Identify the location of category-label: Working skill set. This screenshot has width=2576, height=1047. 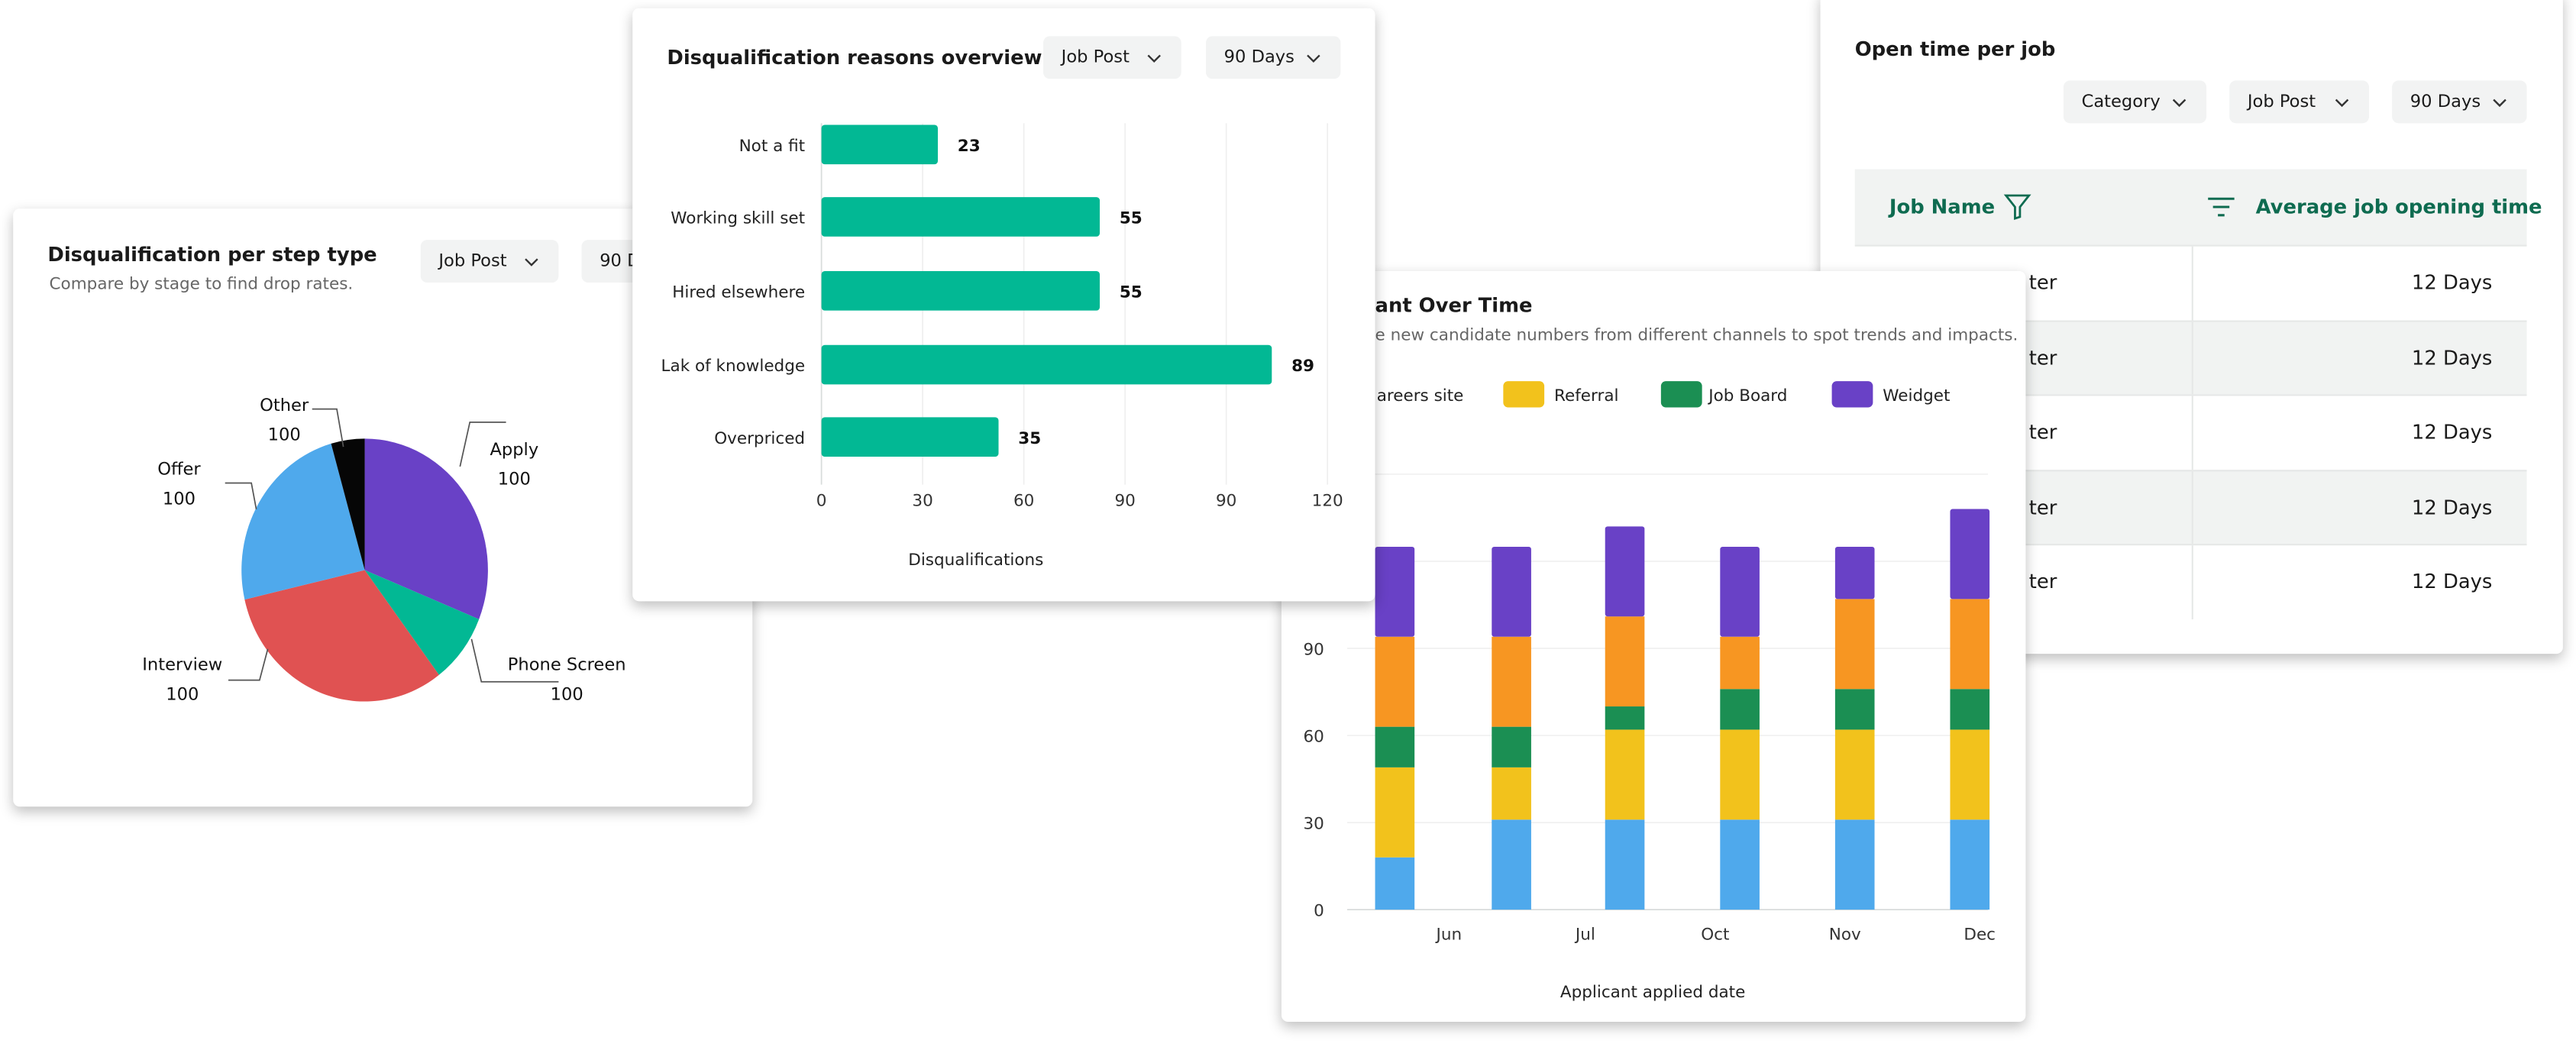
(738, 218).